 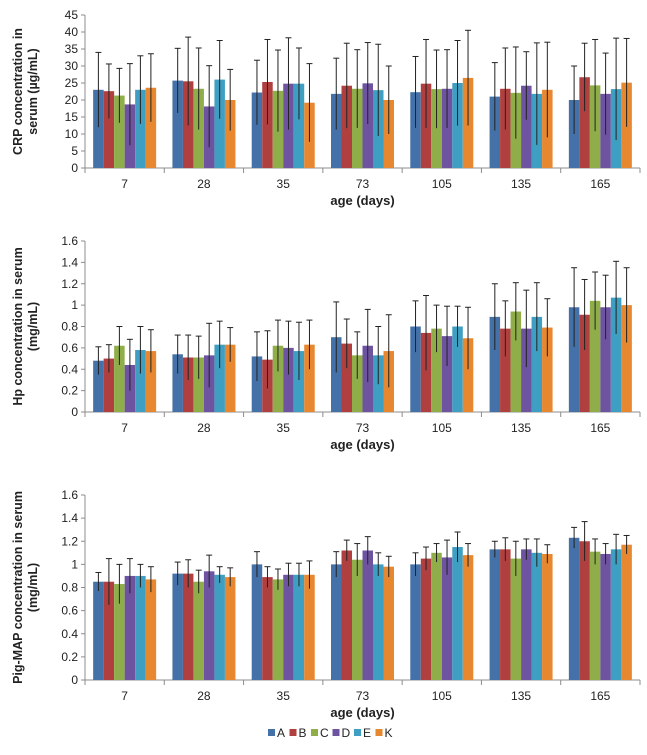 I want to click on y-axis-title: Pig-MAP concentration in serum, so click(x=18, y=587).